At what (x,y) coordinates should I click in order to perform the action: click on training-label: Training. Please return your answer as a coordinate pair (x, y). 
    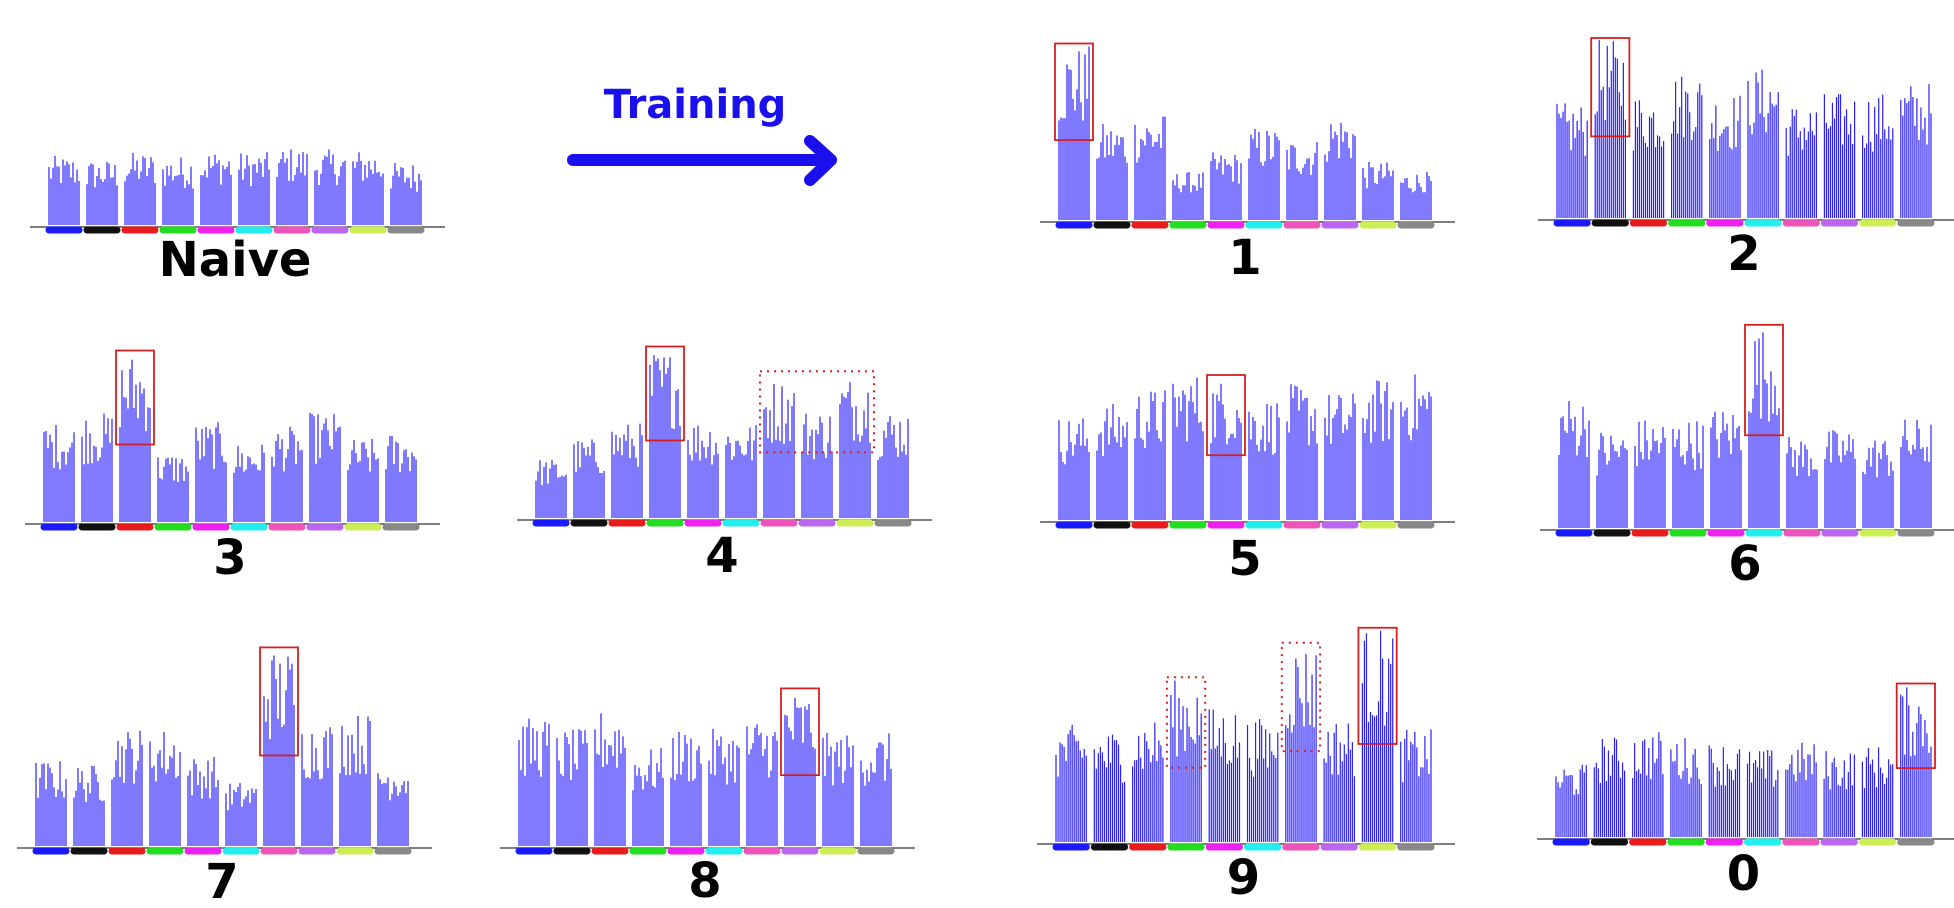
    Looking at the image, I should click on (695, 105).